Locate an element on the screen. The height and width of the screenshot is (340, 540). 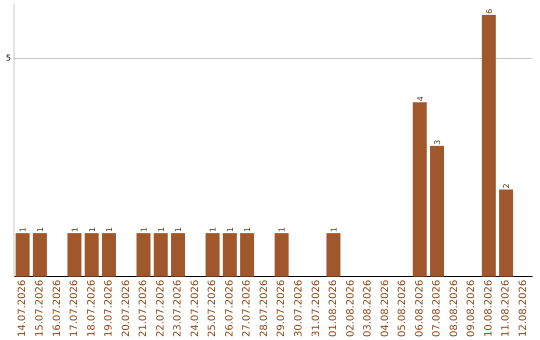
x-tick-label: 19.07.2026 is located at coordinates (109, 309).